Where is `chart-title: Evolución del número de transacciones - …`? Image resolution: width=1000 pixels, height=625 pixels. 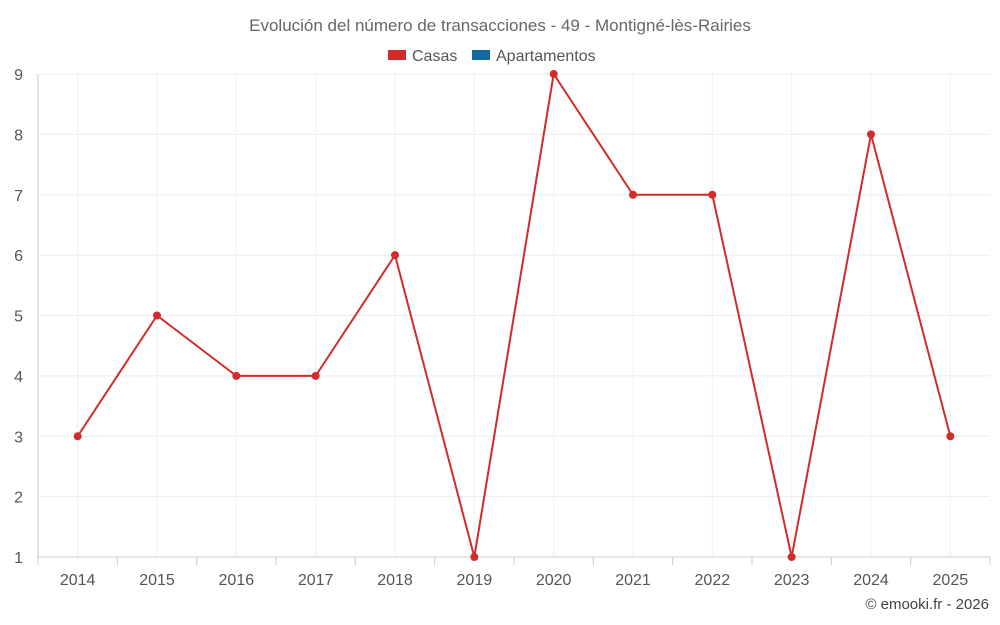 chart-title: Evolución del número de transacciones - … is located at coordinates (500, 25).